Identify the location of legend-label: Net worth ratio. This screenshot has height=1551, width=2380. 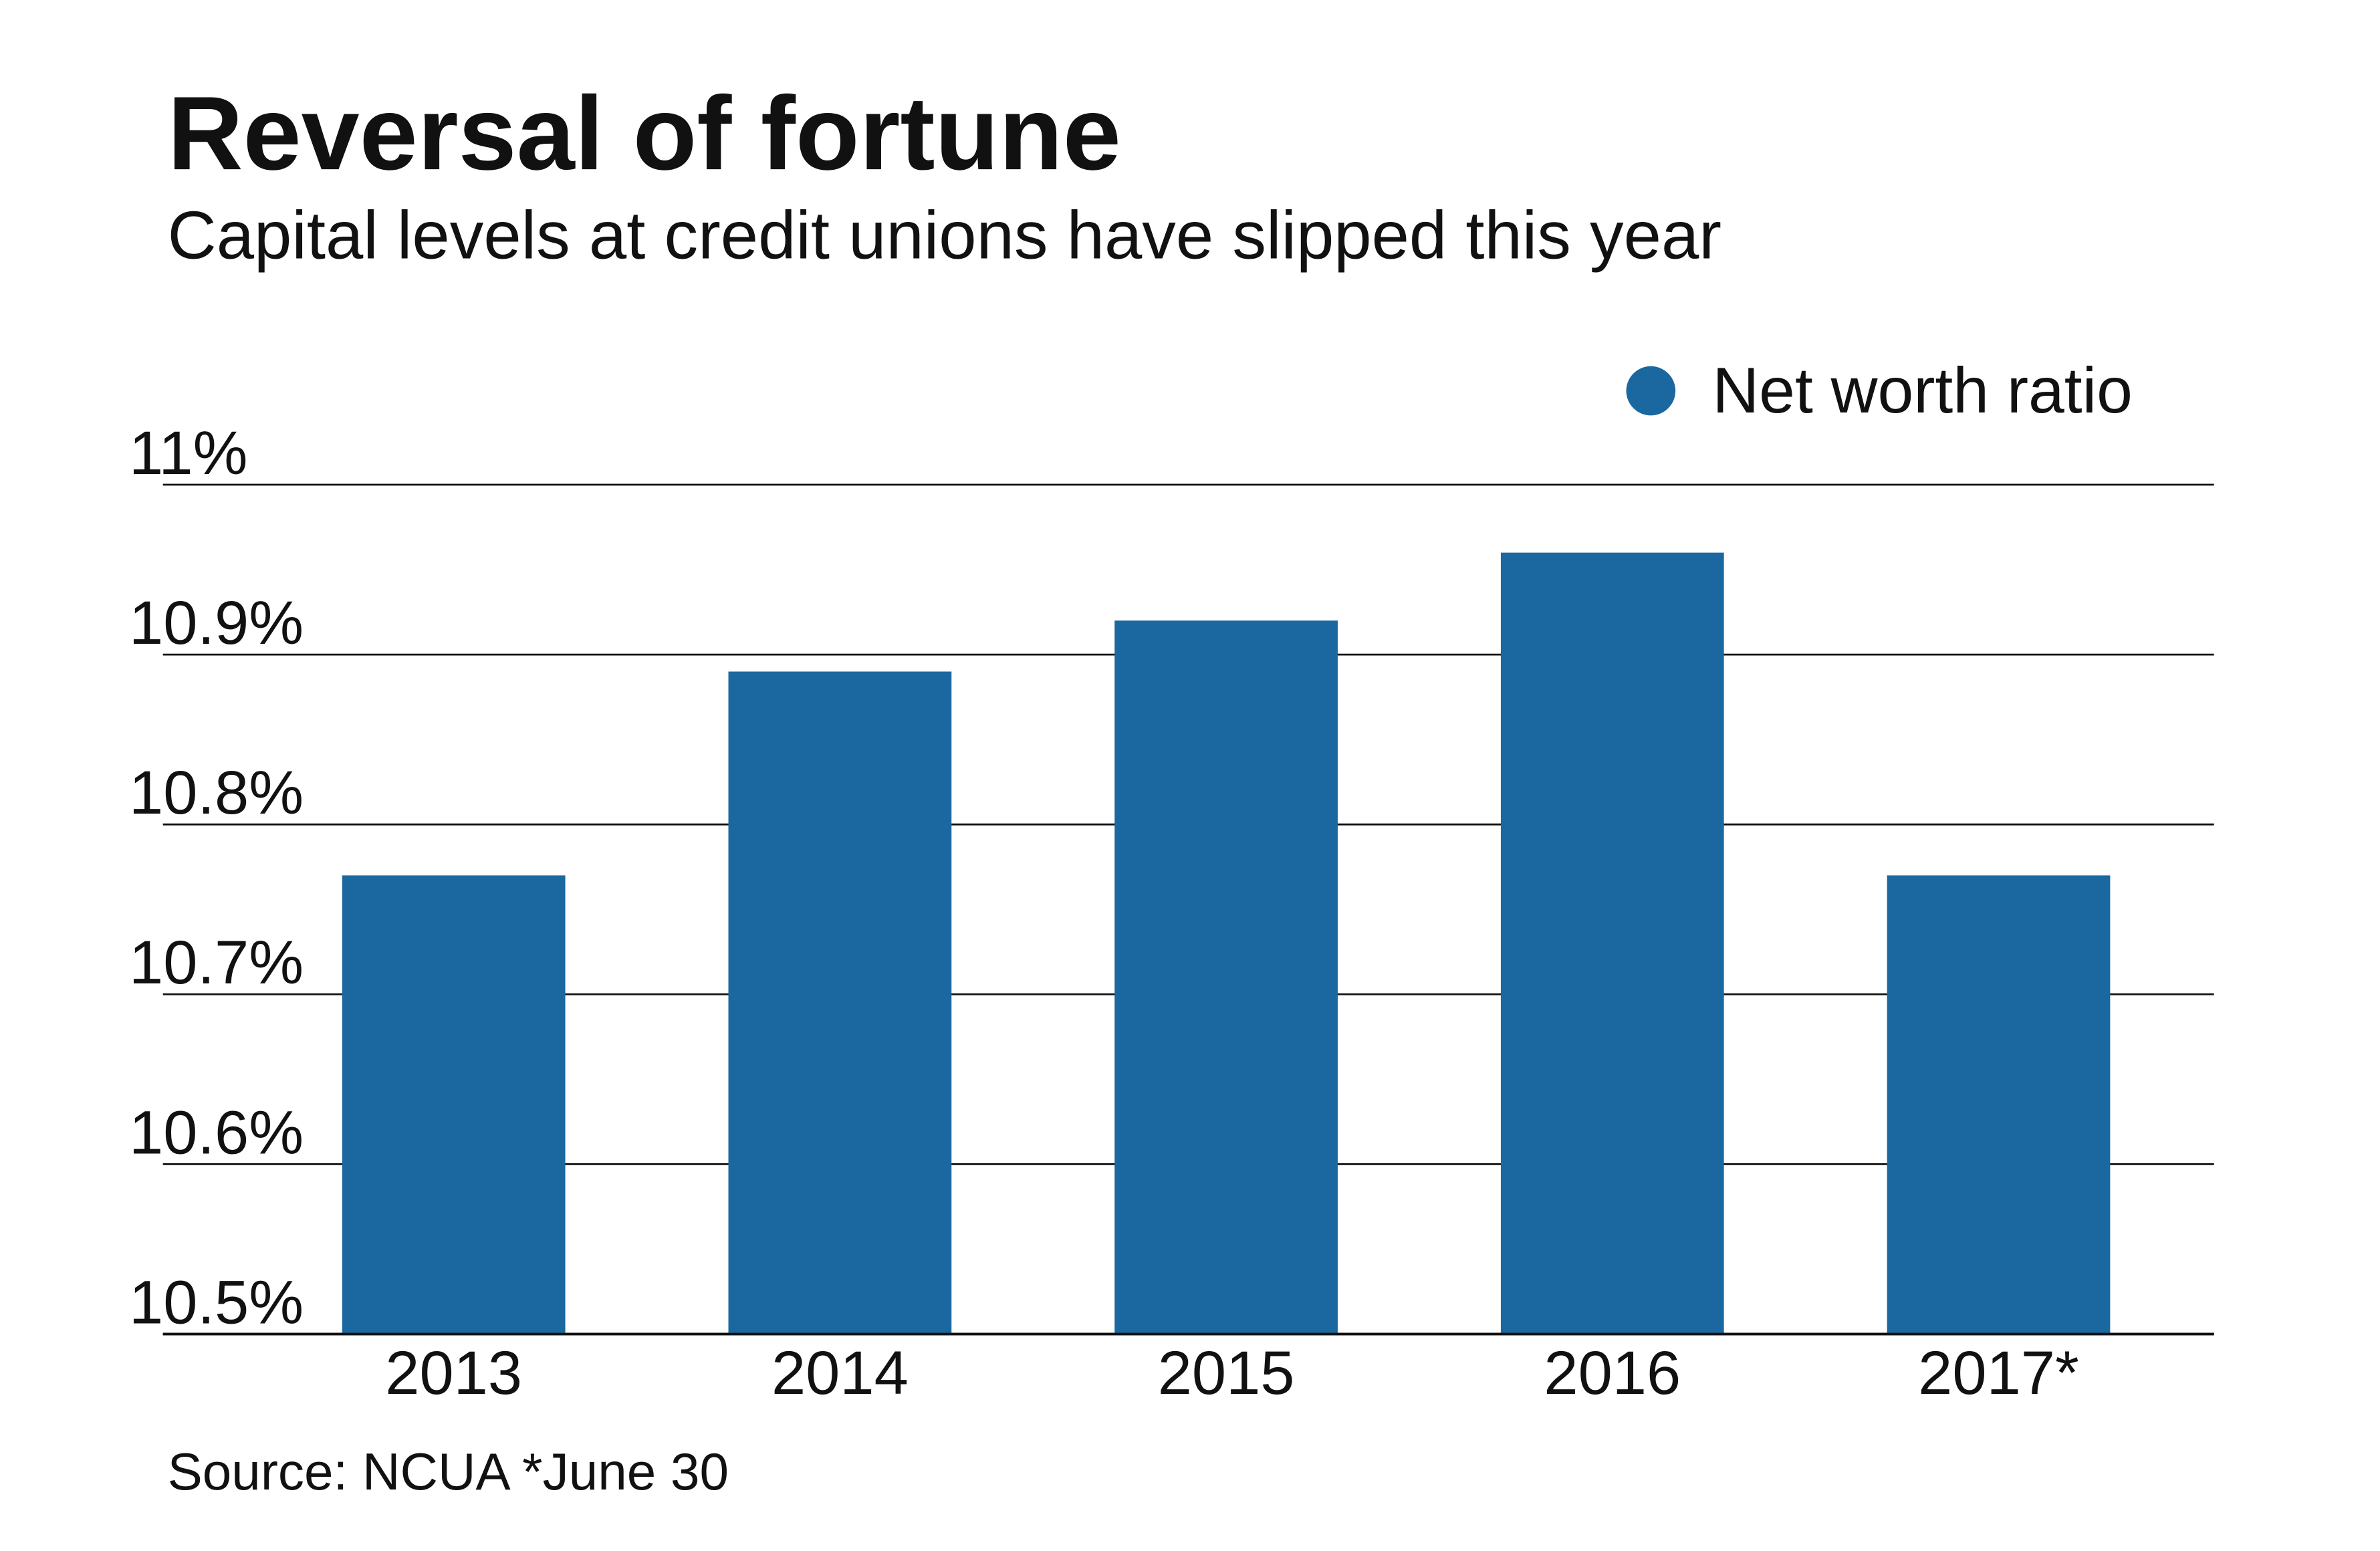
(1922, 390).